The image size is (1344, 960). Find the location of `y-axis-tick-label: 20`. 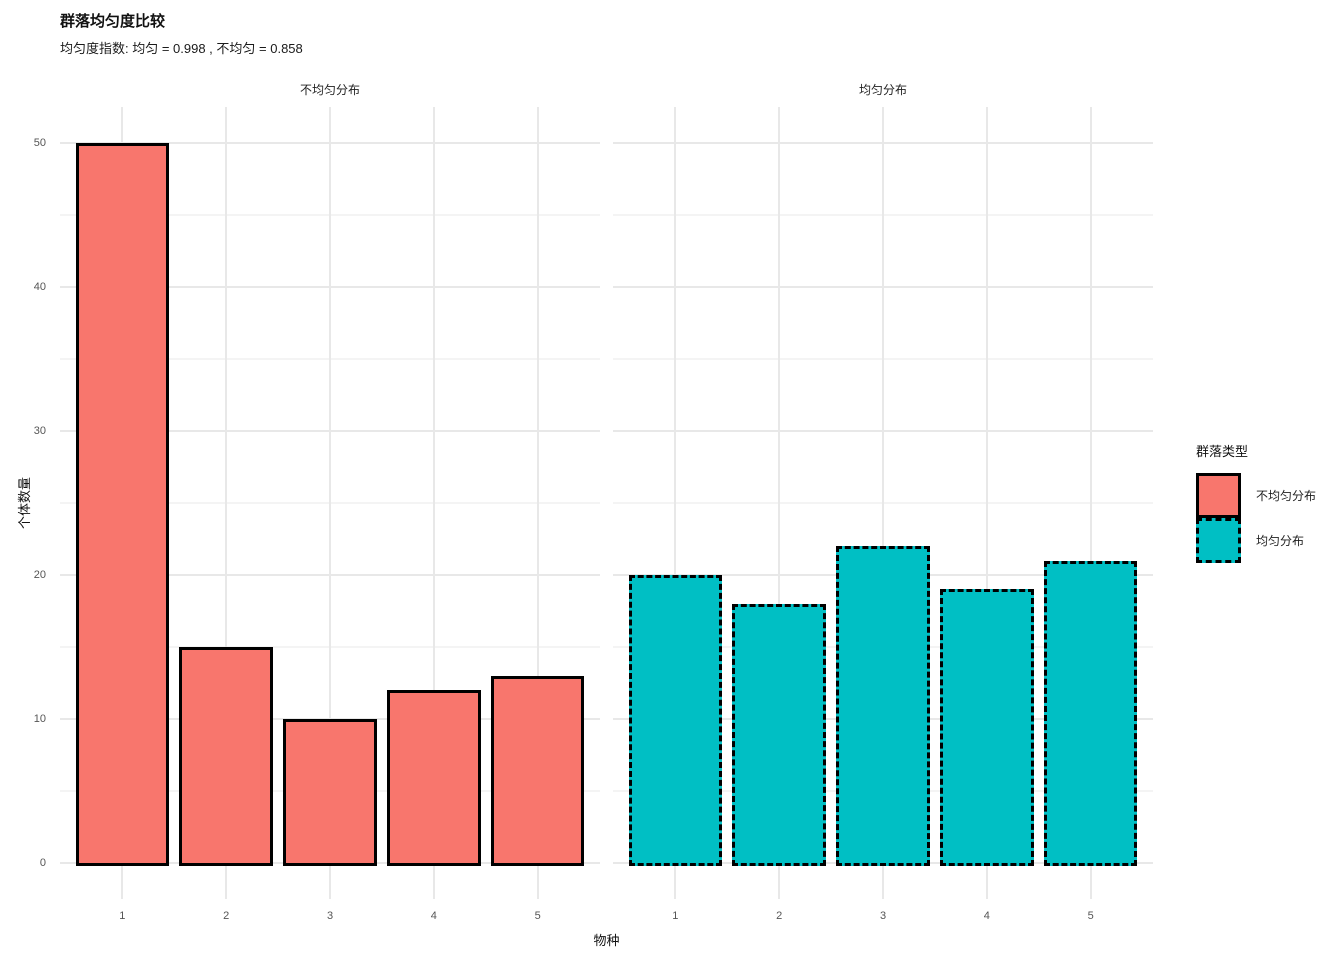

y-axis-tick-label: 20 is located at coordinates (39, 575).